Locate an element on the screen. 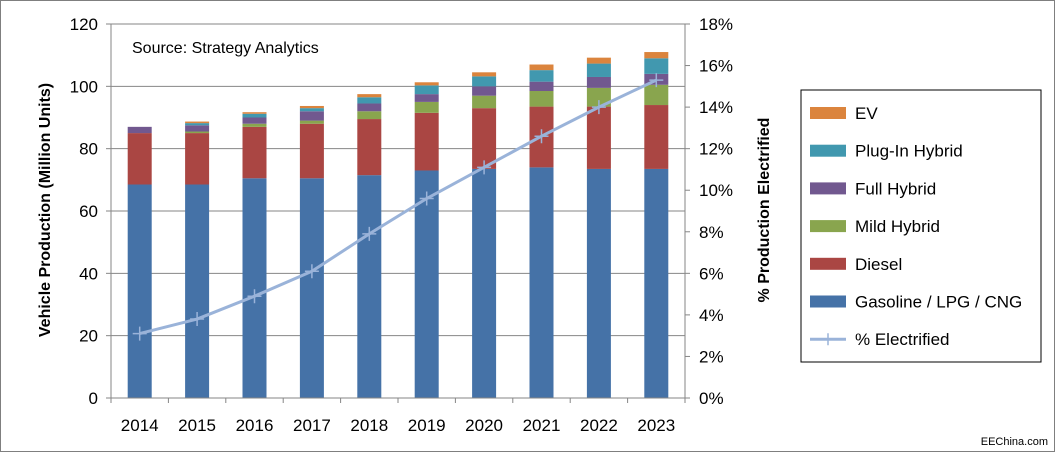 This screenshot has width=1055, height=452. y-tick-label: 40 is located at coordinates (88, 273).